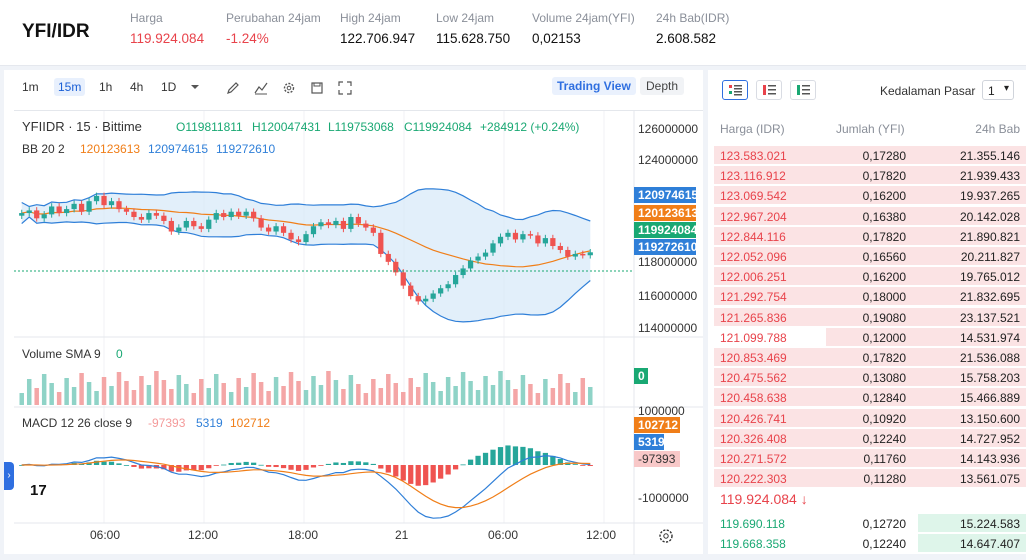 This screenshot has height=560, width=1026. What do you see at coordinates (867, 90) in the screenshot?
I see `order-book-header: Kedalaman Pasar 1 ▾` at bounding box center [867, 90].